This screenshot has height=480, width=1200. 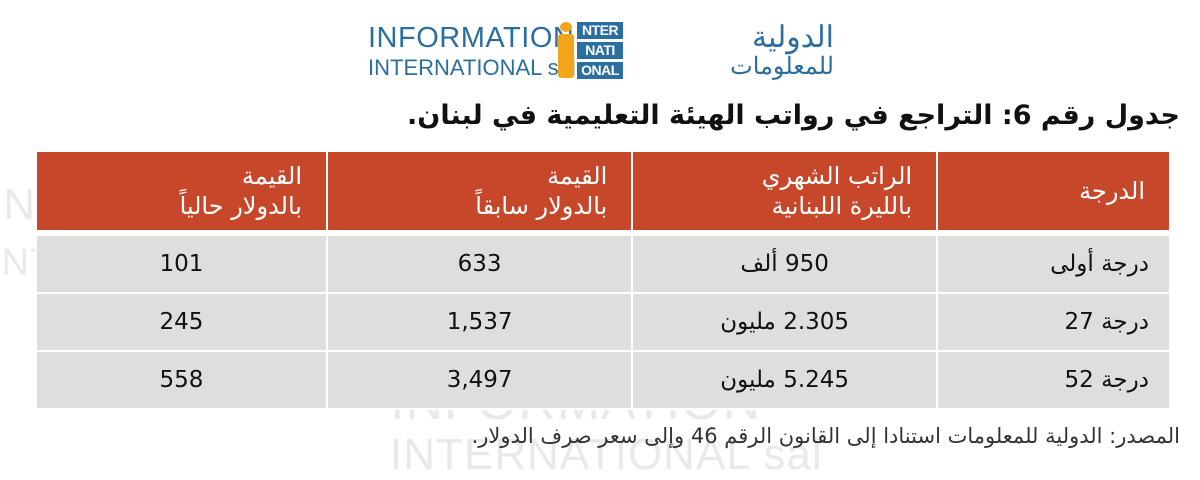 I want to click on header-grade-label: الدرجة, so click(x=1112, y=191).